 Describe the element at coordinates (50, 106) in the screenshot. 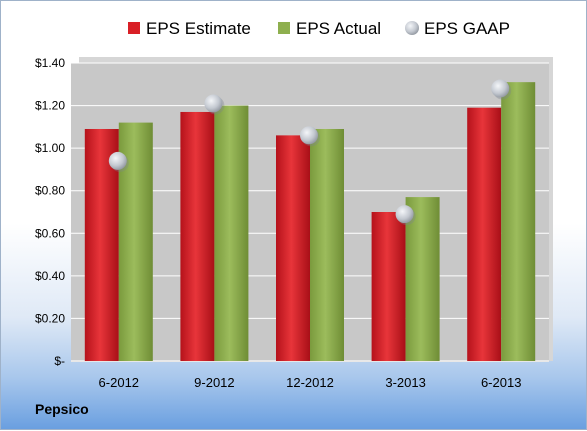

I see `y-tick-label: $1.20` at that location.